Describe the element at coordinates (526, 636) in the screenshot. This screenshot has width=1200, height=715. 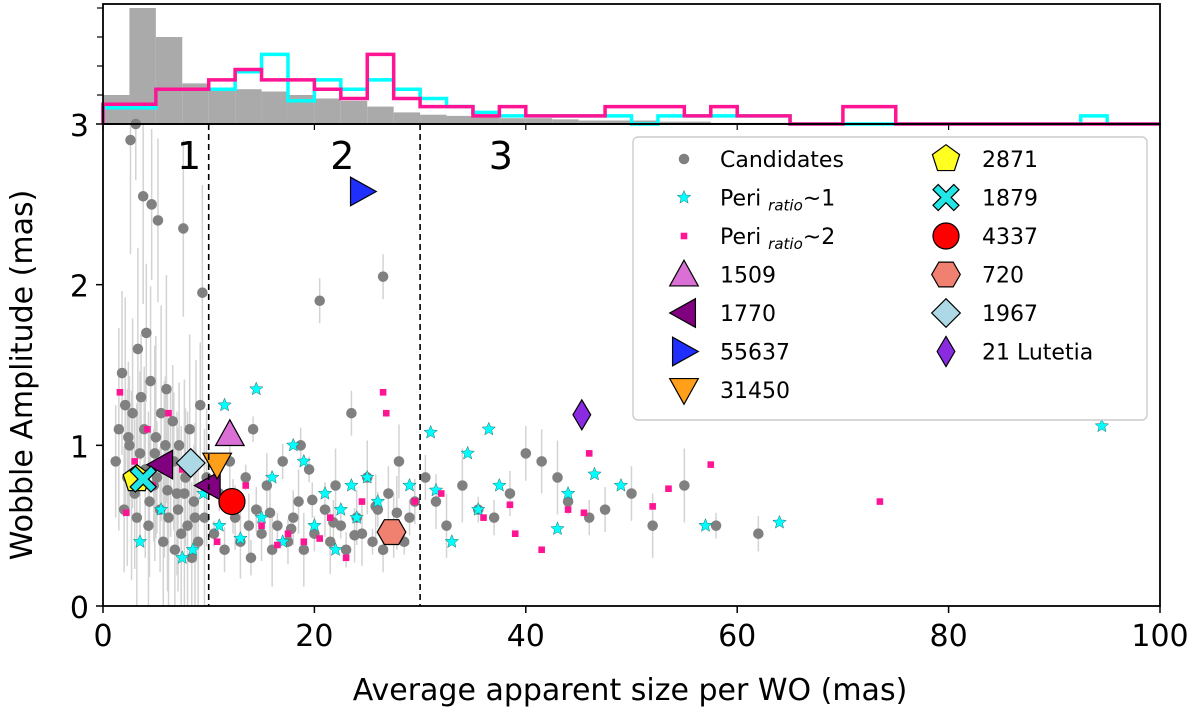
I see `x-tick-label: 40` at that location.